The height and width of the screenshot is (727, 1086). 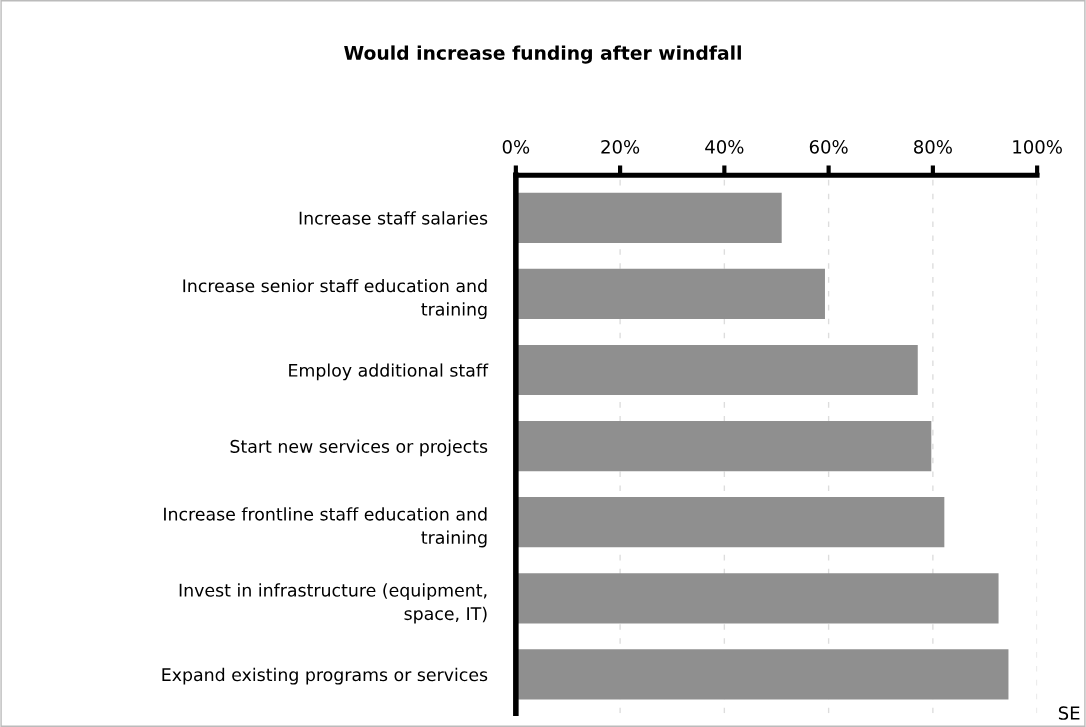 What do you see at coordinates (724, 147) in the screenshot?
I see `x-tick-label: 40%` at bounding box center [724, 147].